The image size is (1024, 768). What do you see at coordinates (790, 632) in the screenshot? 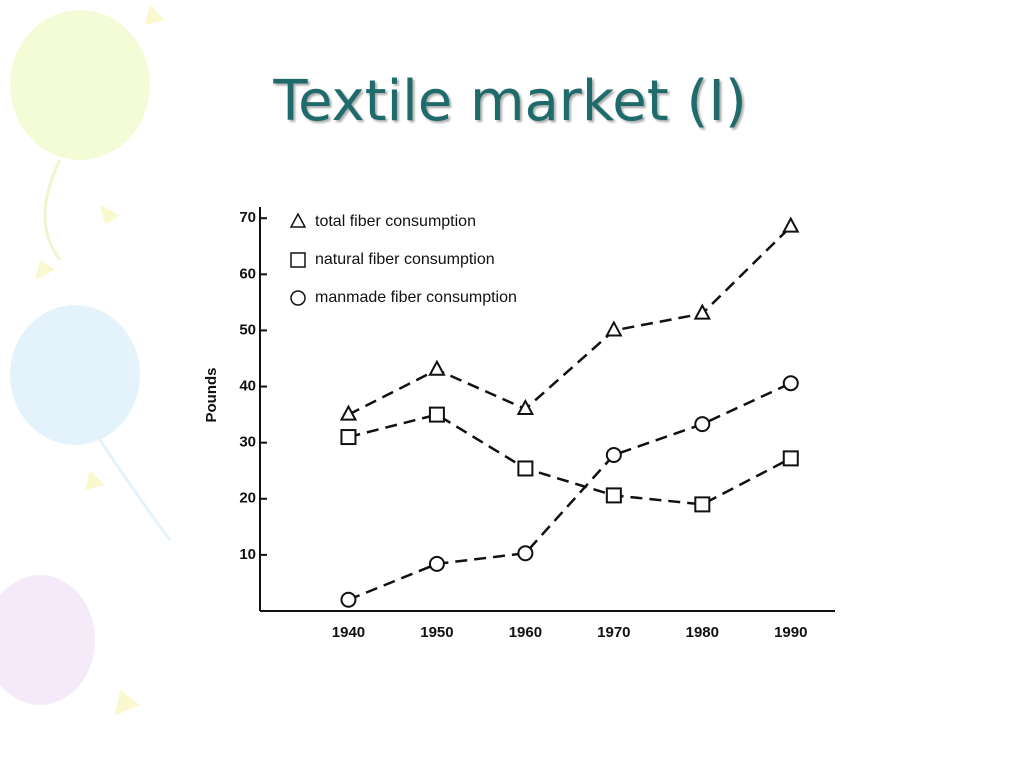
I see `x-tick-label: 1990` at bounding box center [790, 632].